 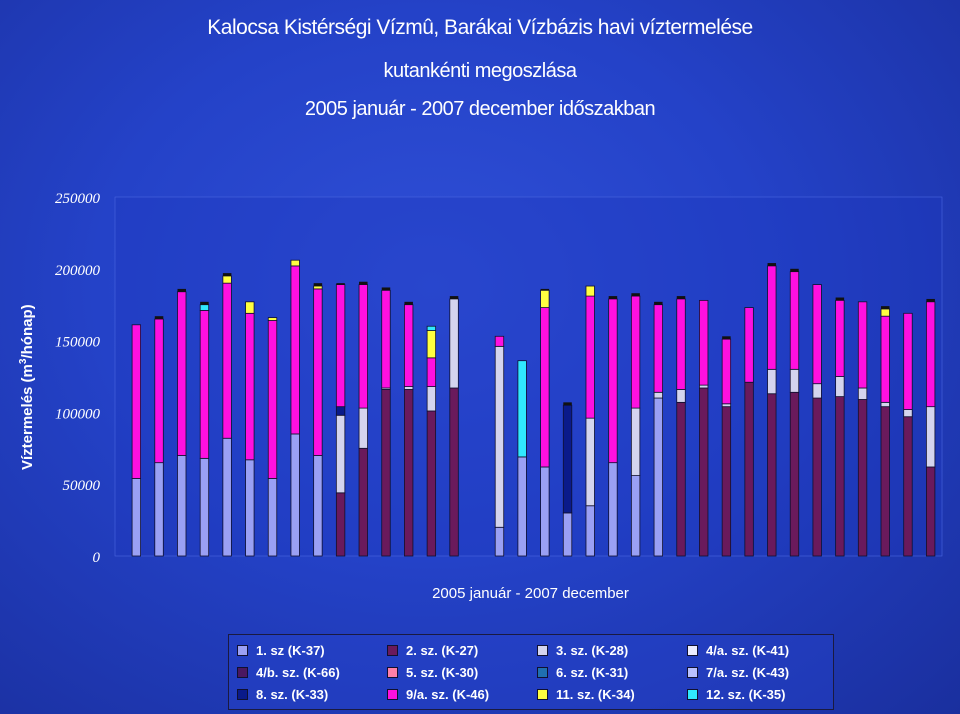 What do you see at coordinates (312, 650) in the screenshot?
I see `legend-item: 1. sz (K-37)` at bounding box center [312, 650].